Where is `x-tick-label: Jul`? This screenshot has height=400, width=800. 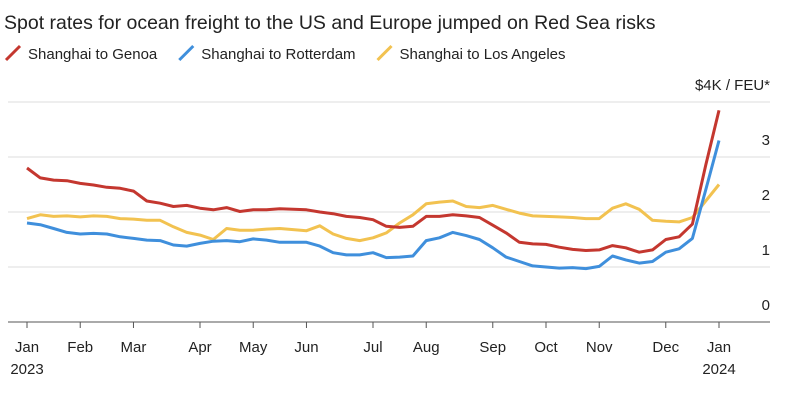 x-tick-label: Jul is located at coordinates (373, 347).